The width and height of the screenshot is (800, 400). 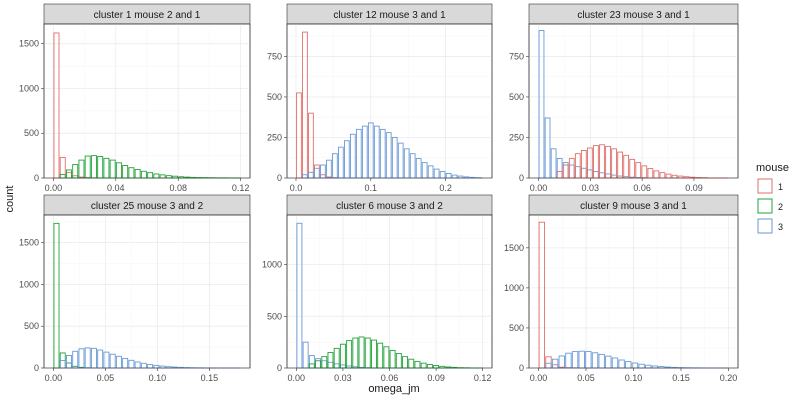 What do you see at coordinates (296, 188) in the screenshot?
I see `x-tick-label: 0.0` at bounding box center [296, 188].